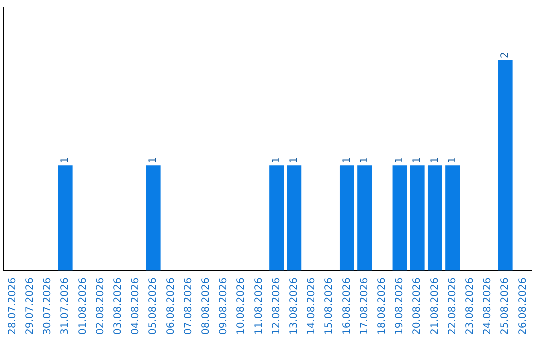 This screenshot has width=540, height=340. I want to click on x-tick-label: 06.08.2026, so click(171, 307).